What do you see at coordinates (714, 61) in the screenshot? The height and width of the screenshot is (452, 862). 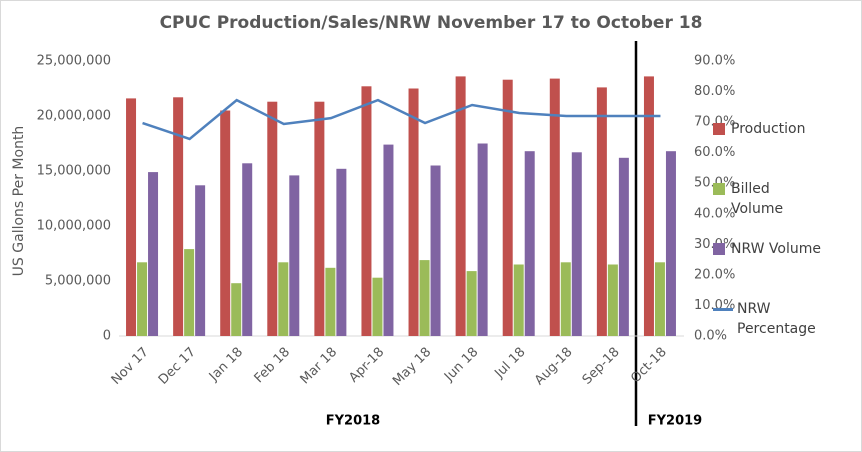 I see `y2-tick-label: 90.0%` at bounding box center [714, 61].